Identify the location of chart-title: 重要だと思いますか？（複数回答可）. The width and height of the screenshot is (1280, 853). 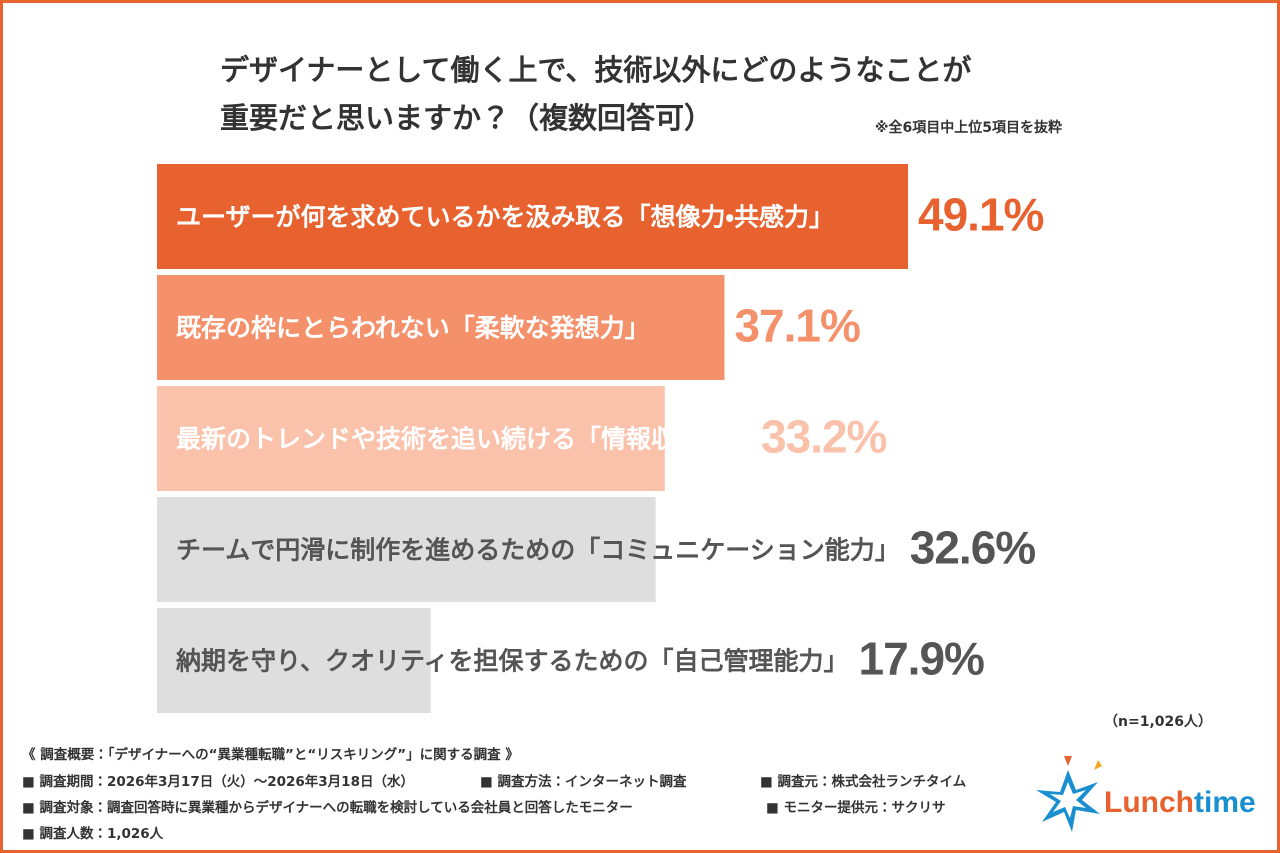
(466, 118).